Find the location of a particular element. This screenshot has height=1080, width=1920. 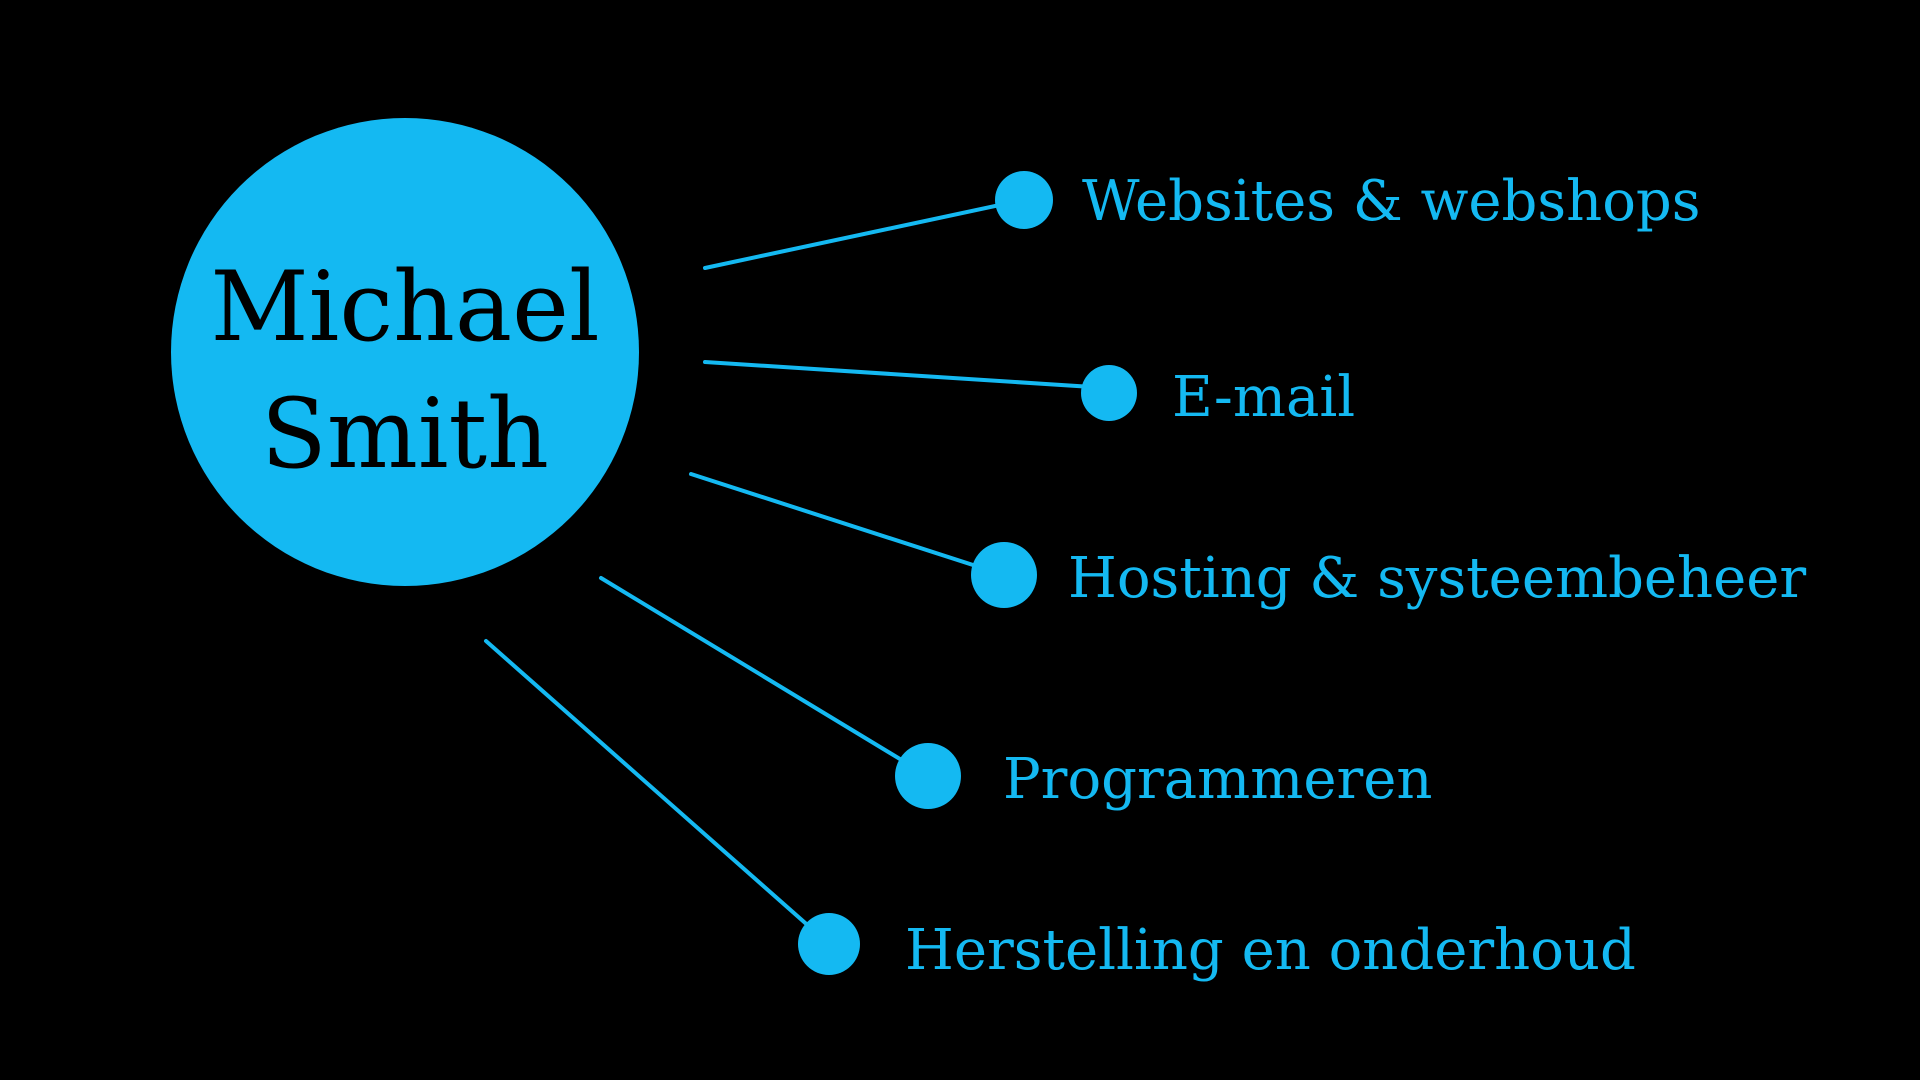

node-label: Herstelling en onderhoud is located at coordinates (1270, 950).